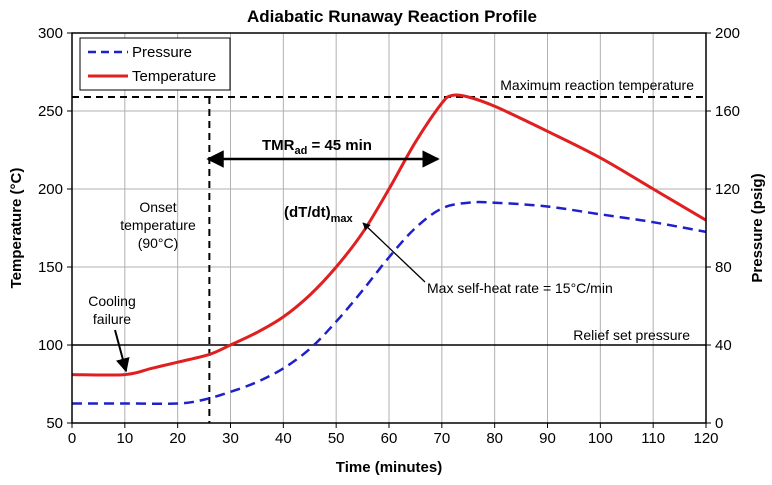 This screenshot has width=772, height=485. What do you see at coordinates (631, 335) in the screenshot?
I see `relief-label: Relief set pressure` at bounding box center [631, 335].